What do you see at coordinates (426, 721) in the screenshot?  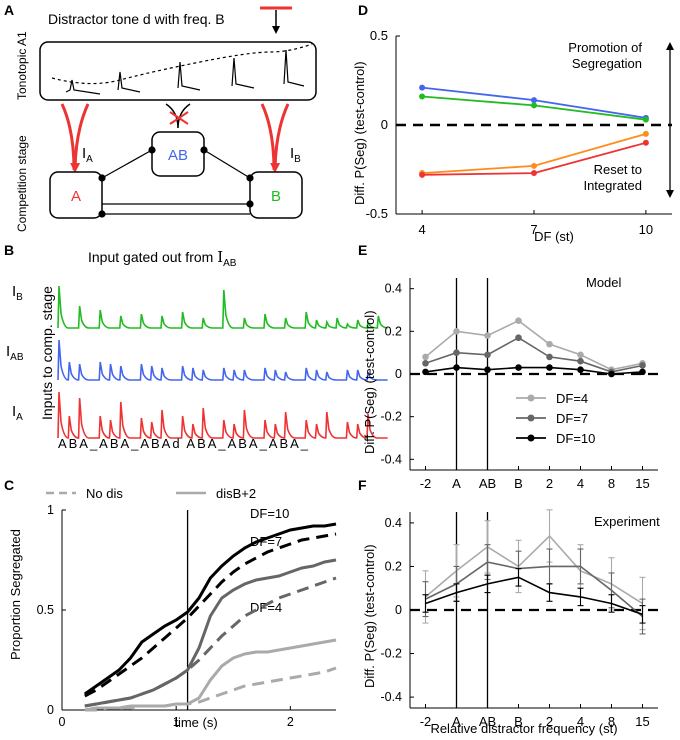 I see `panel-f-xtick-label: -2` at bounding box center [426, 721].